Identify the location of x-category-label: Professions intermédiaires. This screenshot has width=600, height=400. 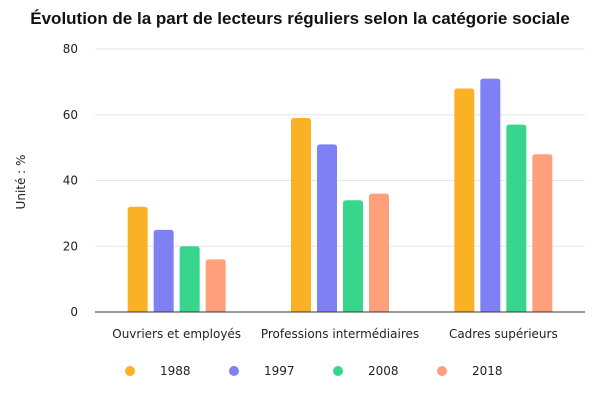
(340, 334).